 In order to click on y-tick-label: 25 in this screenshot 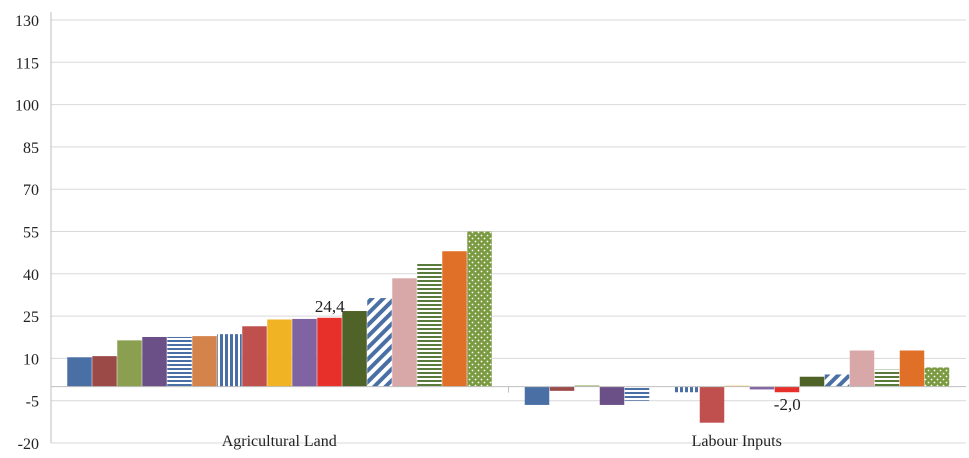, I will do `click(31, 317)`.